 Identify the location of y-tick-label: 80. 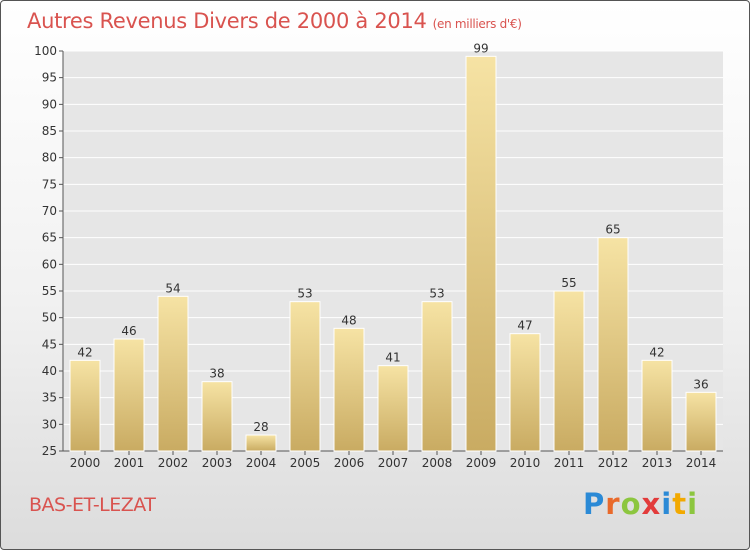
(49, 158).